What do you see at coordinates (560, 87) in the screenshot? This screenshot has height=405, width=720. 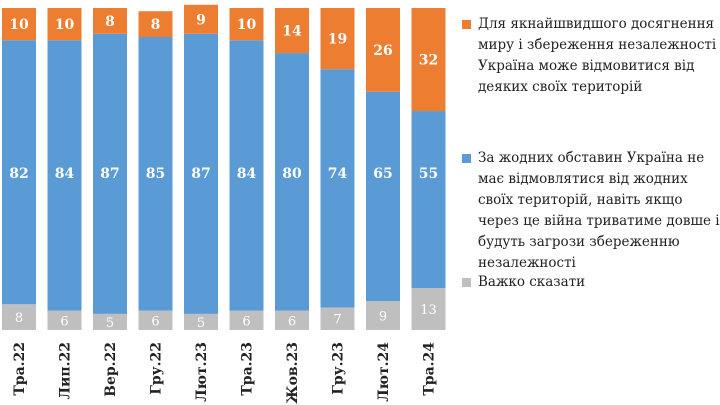 I see `legend-label-line: деяких своїх територій` at bounding box center [560, 87].